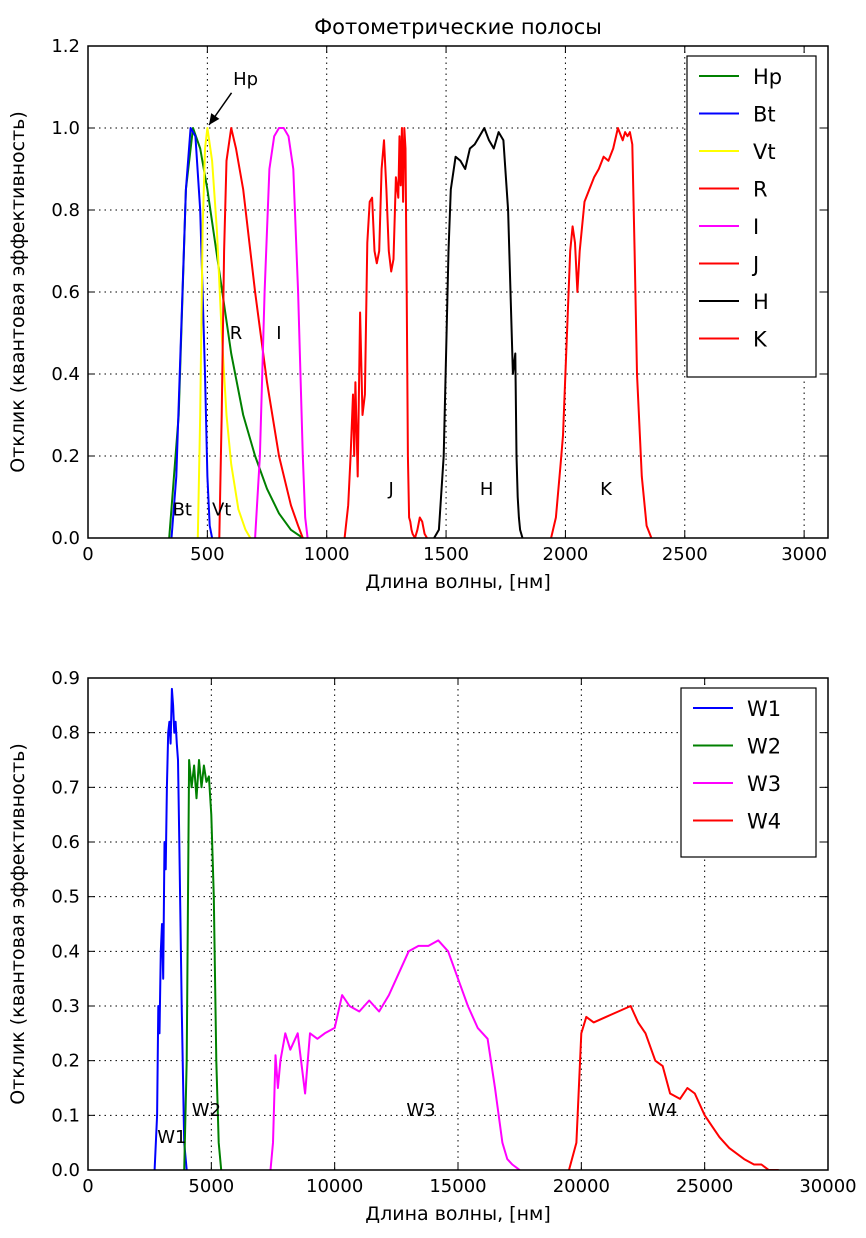 The image size is (866, 1238). Describe the element at coordinates (760, 190) in the screenshot. I see `legend-label-R: R` at that location.